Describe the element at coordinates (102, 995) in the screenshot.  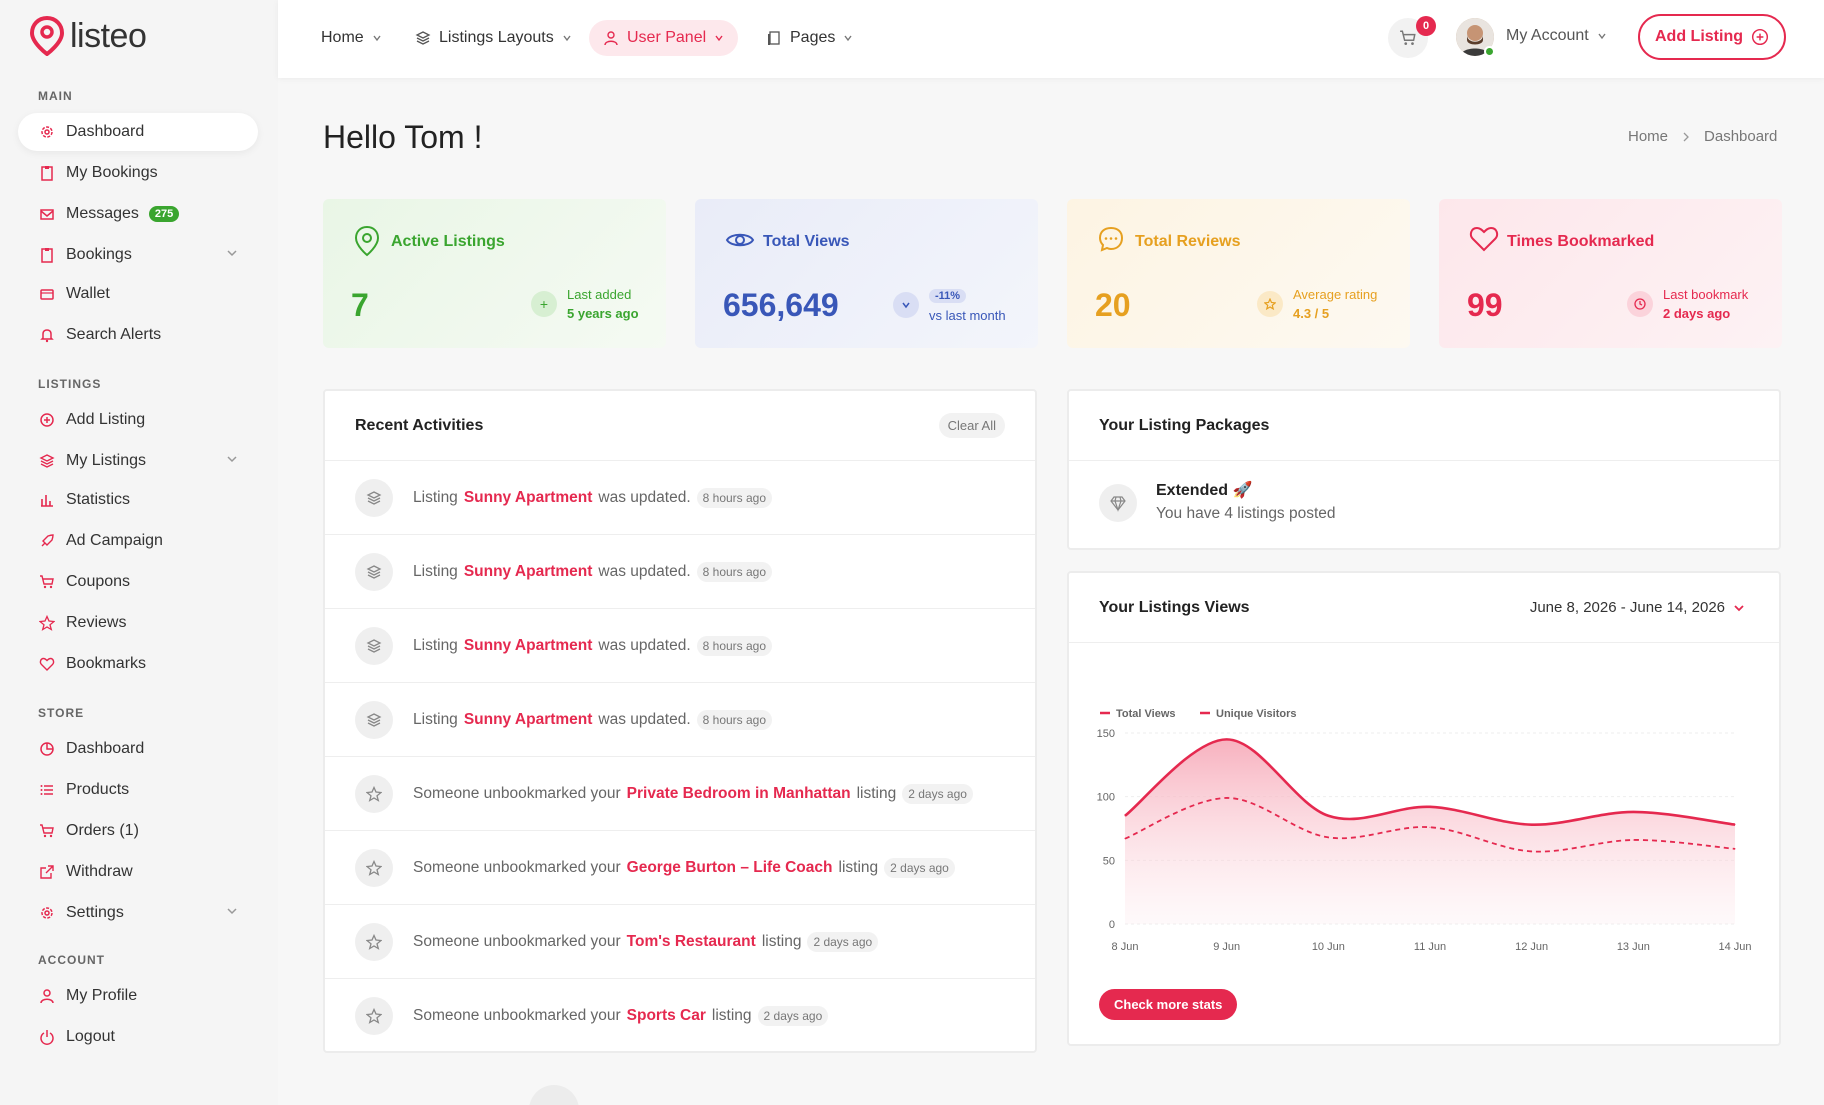
I see `sidebar-item-label: My Profile` at that location.